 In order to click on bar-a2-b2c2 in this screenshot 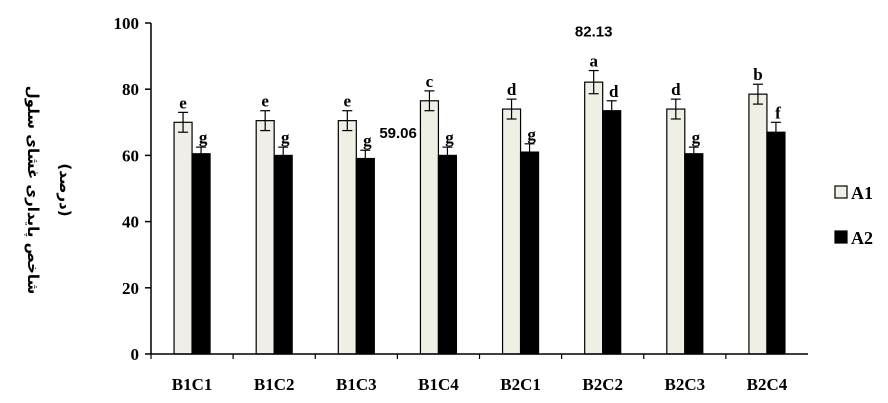, I will do `click(612, 232)`.